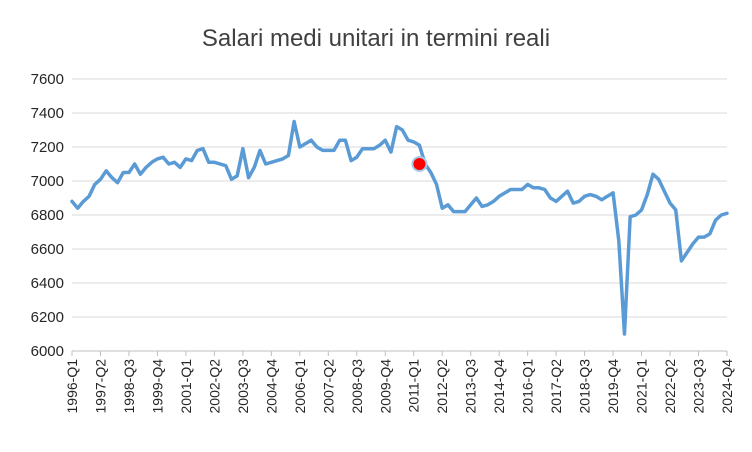 The width and height of the screenshot is (752, 452). I want to click on x-tick-label-2019-Q4: 2019-Q4, so click(613, 386).